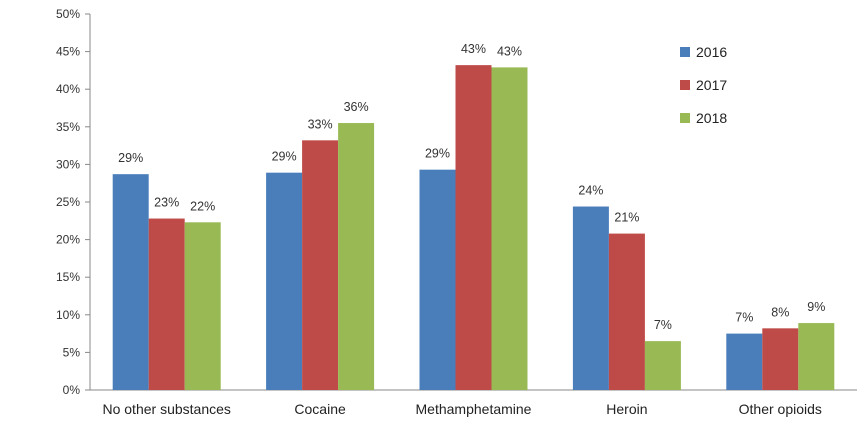 The width and height of the screenshot is (867, 423). I want to click on data-label: 36%, so click(356, 107).